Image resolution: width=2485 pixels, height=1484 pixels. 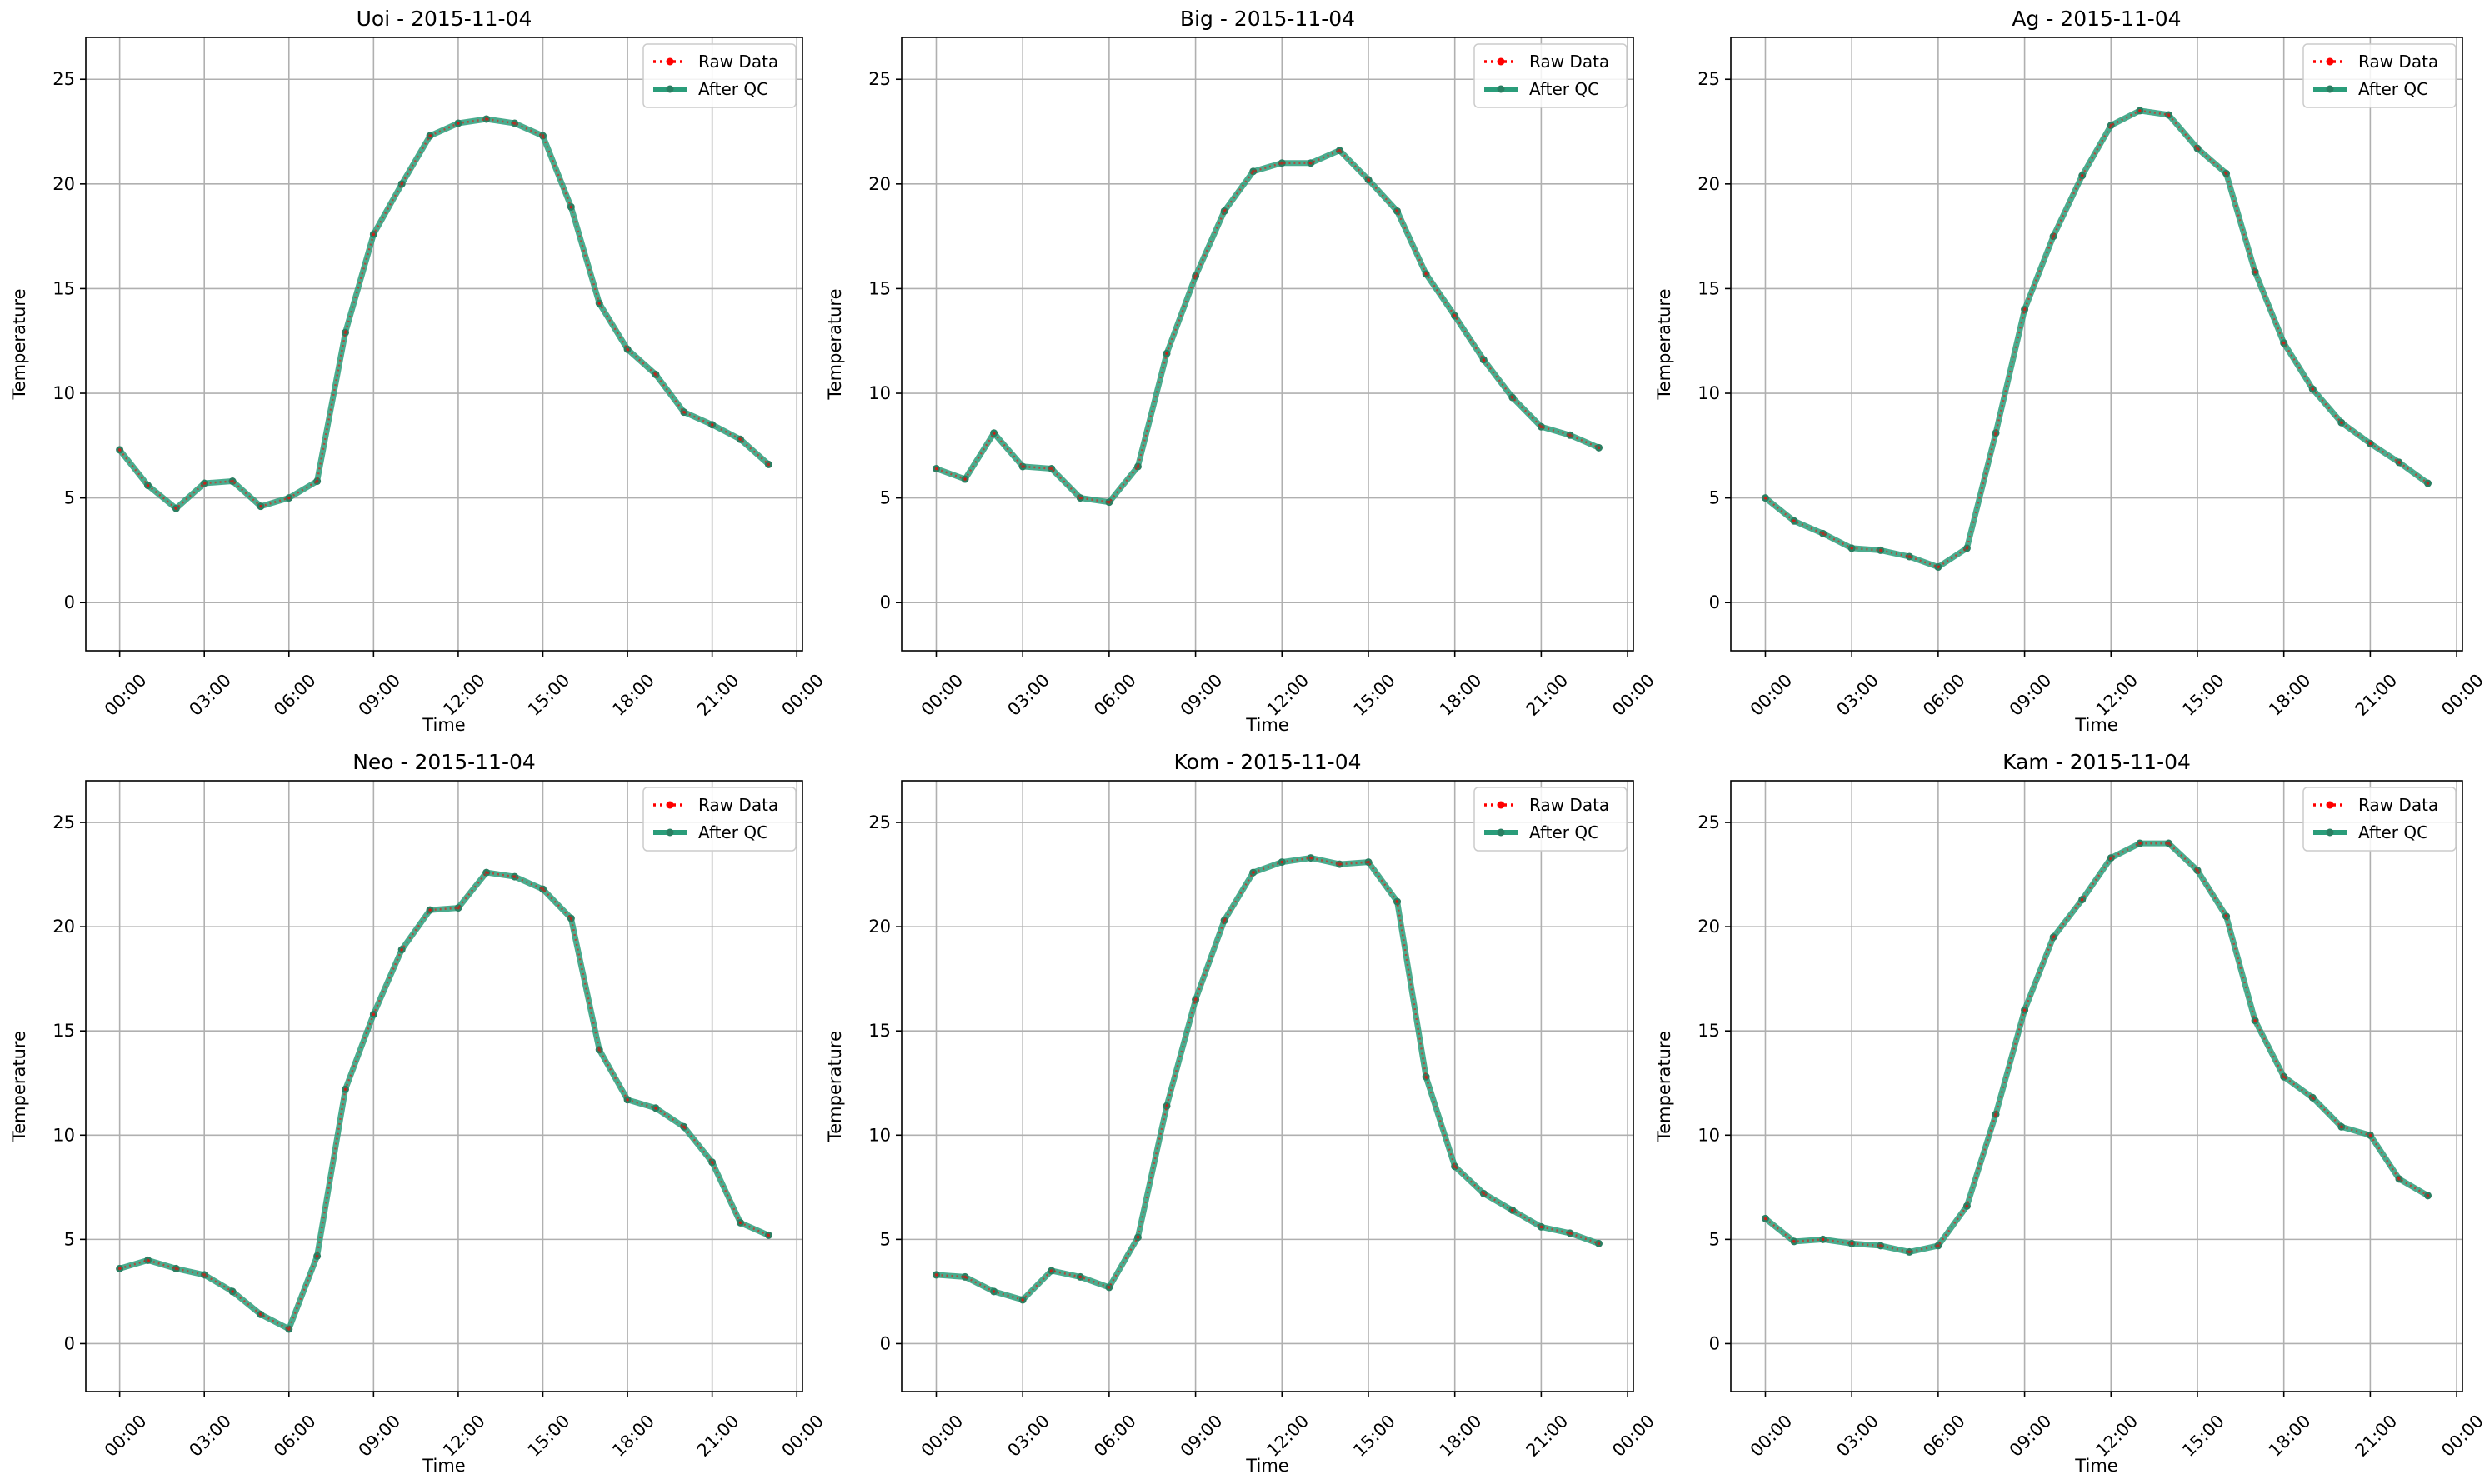 What do you see at coordinates (1115, 1436) in the screenshot?
I see `x-tick-label: 06:00` at bounding box center [1115, 1436].